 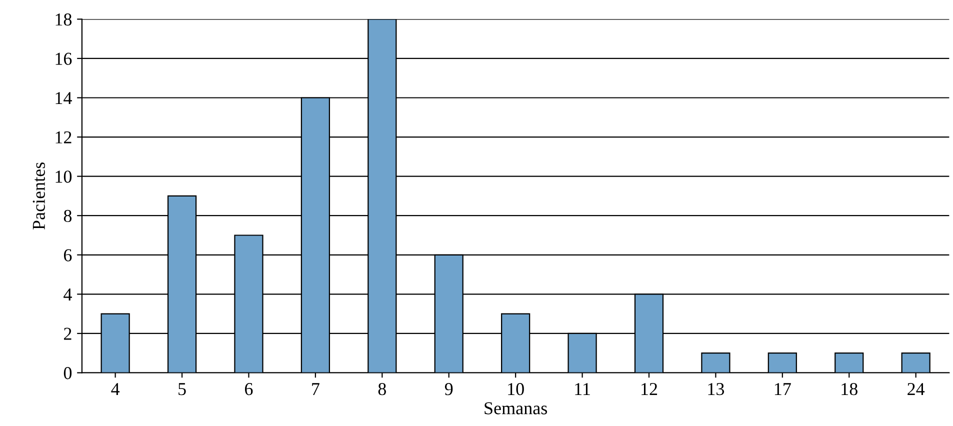 What do you see at coordinates (64, 19) in the screenshot?
I see `y-tick-label: 18` at bounding box center [64, 19].